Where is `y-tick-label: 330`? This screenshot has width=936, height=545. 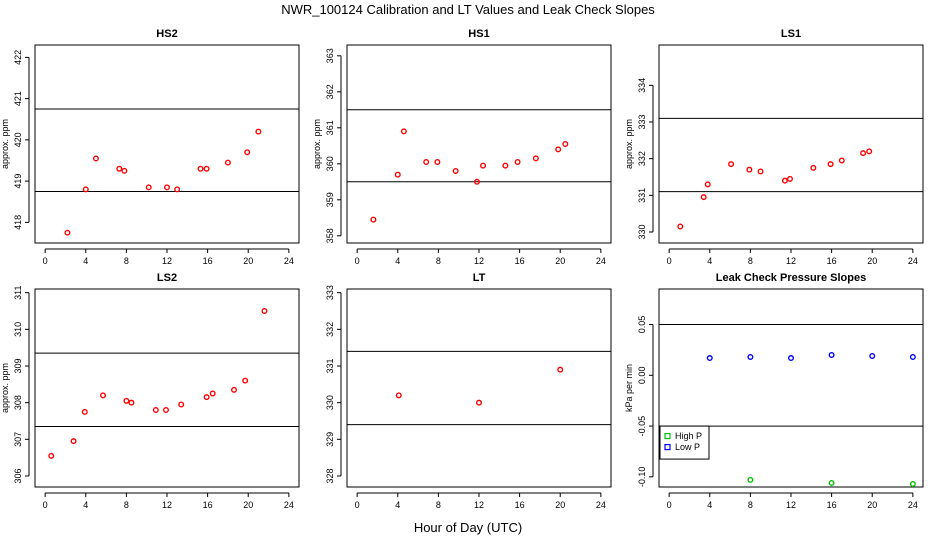 y-tick-label: 330 is located at coordinates (330, 402).